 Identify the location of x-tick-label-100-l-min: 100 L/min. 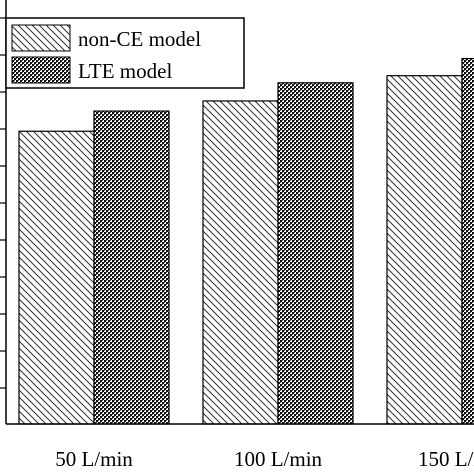
(278, 459).